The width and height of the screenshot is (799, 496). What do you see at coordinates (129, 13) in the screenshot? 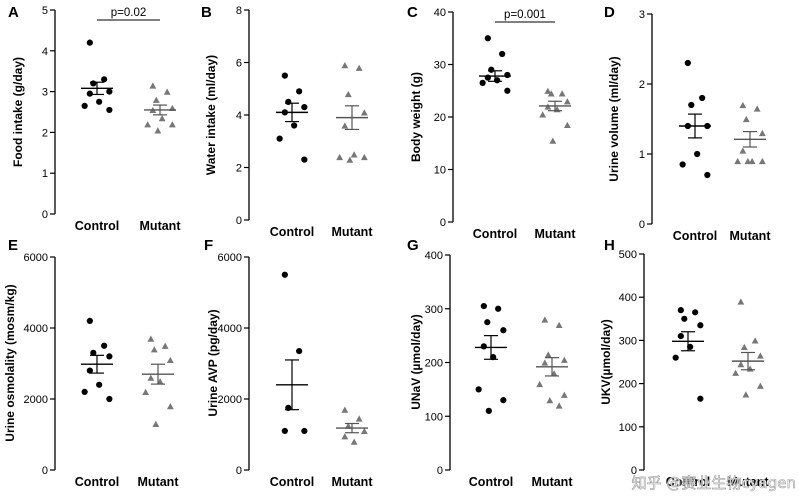
I see `significance-label: p=0.02` at bounding box center [129, 13].